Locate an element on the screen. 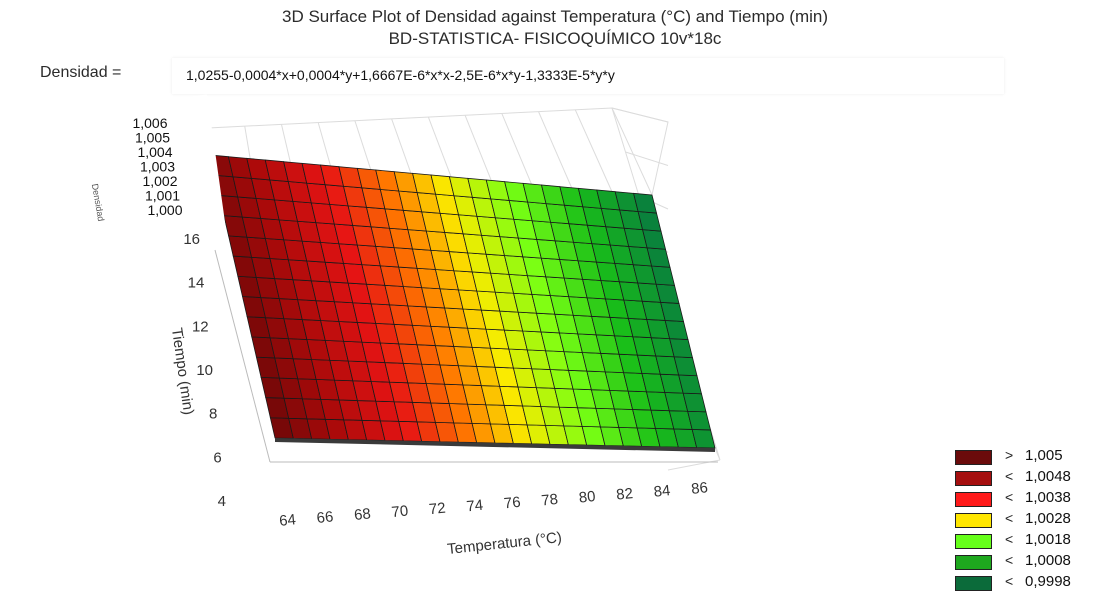  z-tick-label: 1,006 is located at coordinates (149, 123).